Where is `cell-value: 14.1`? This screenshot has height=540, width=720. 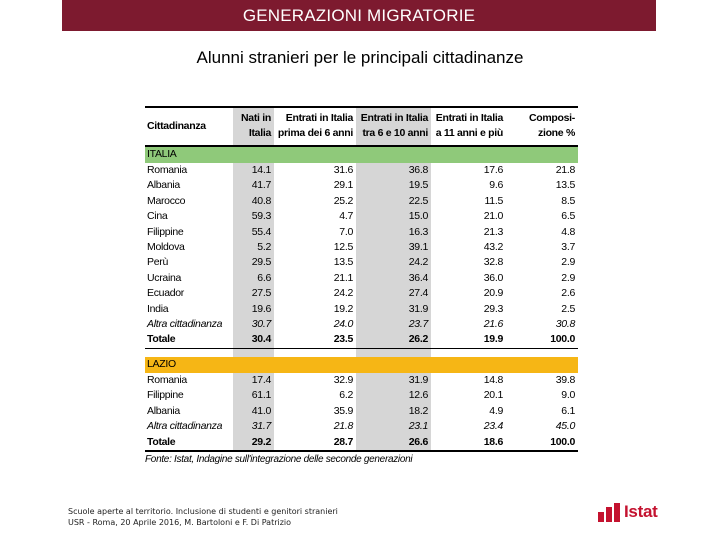 cell-value: 14.1 is located at coordinates (253, 171).